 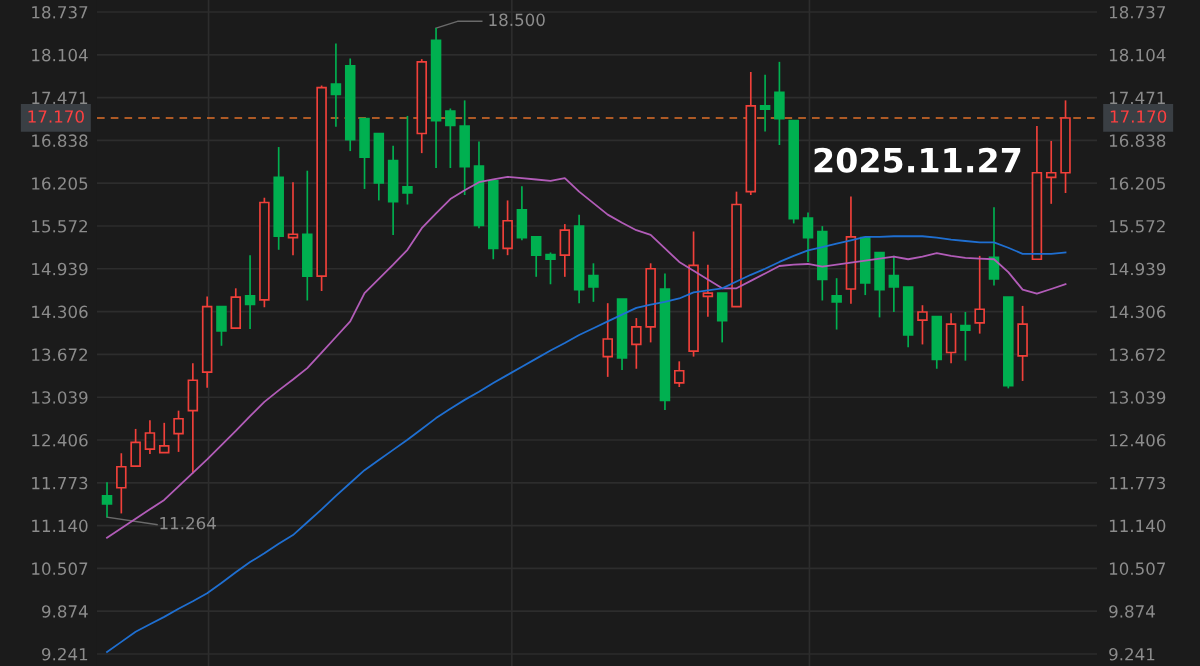 I want to click on y2-tick-label: 13.039, so click(x=1137, y=397).